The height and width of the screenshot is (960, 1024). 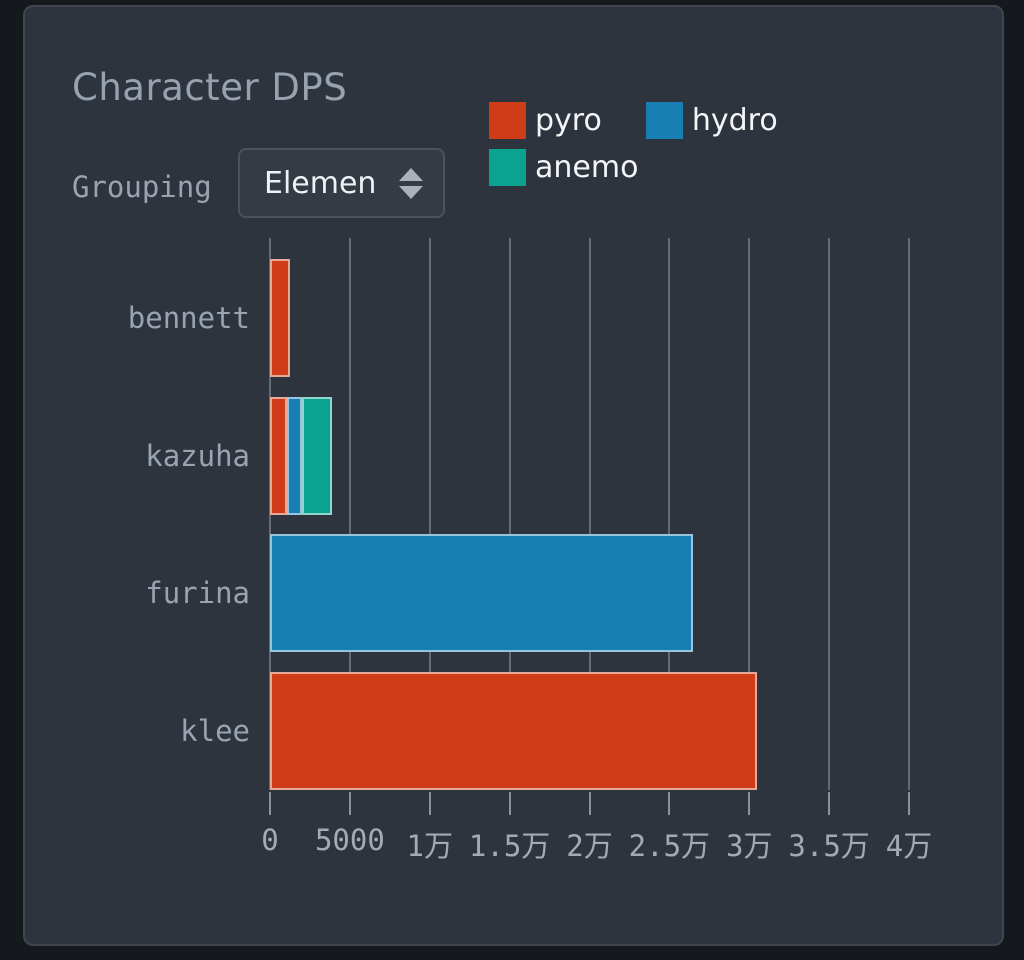 I want to click on gridline-4万, so click(x=909, y=514).